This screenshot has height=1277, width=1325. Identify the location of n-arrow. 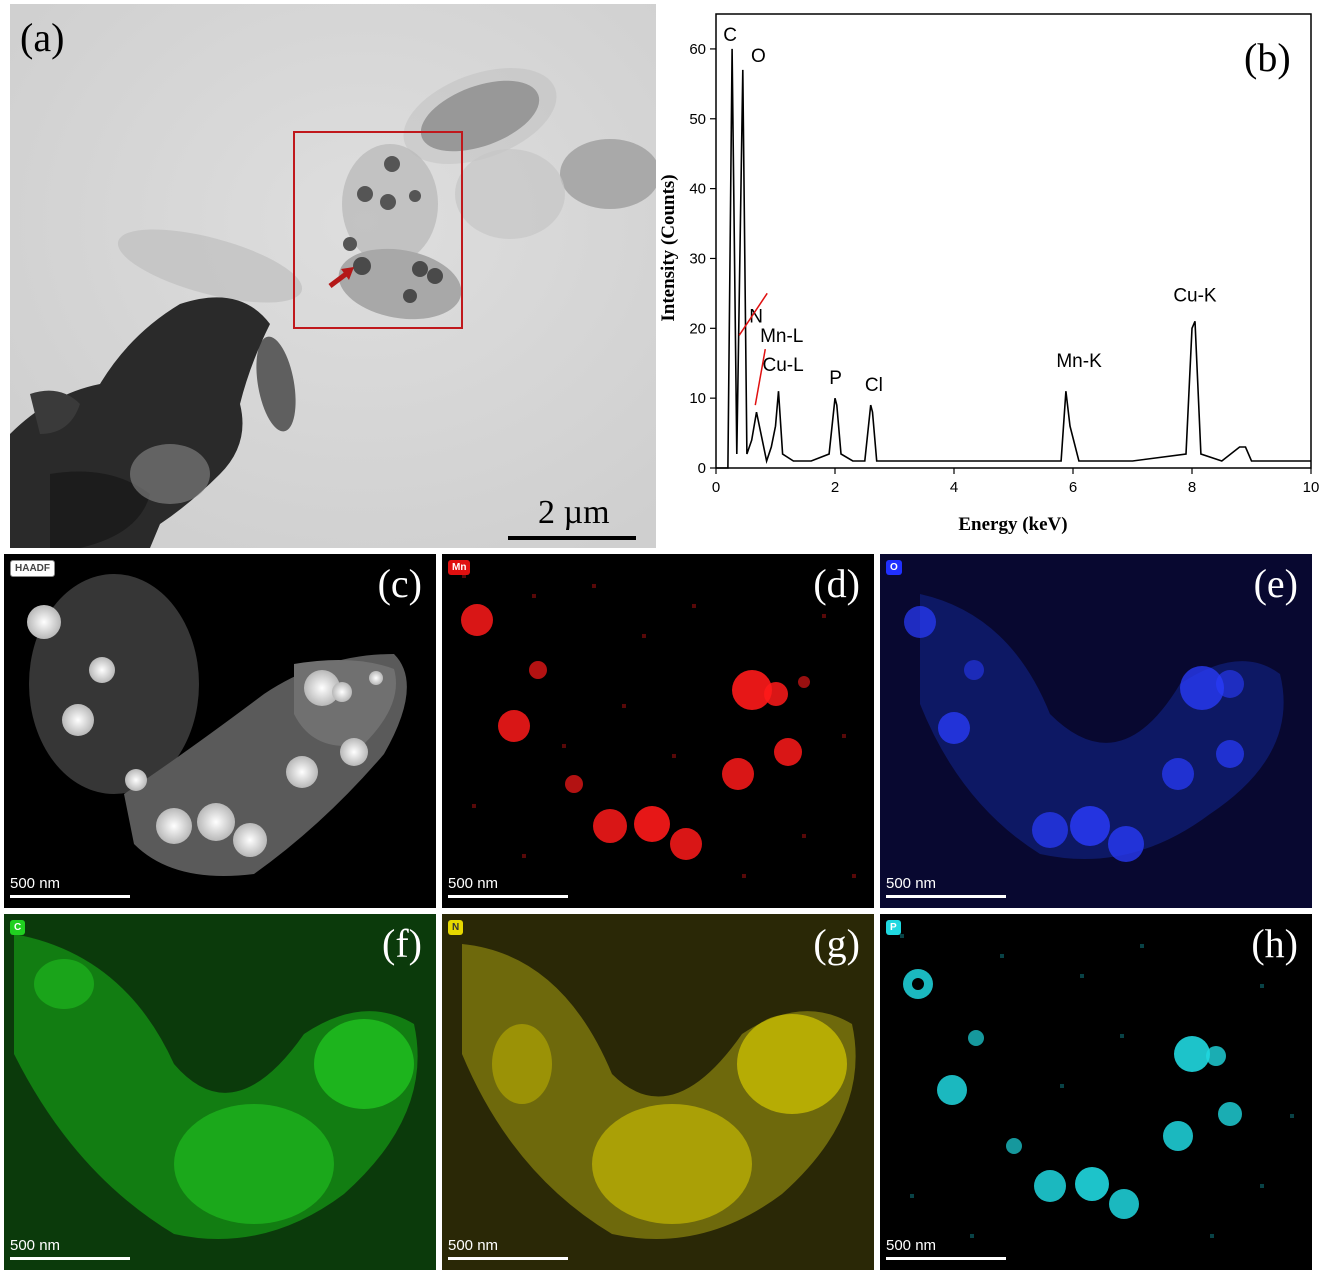
(753, 314).